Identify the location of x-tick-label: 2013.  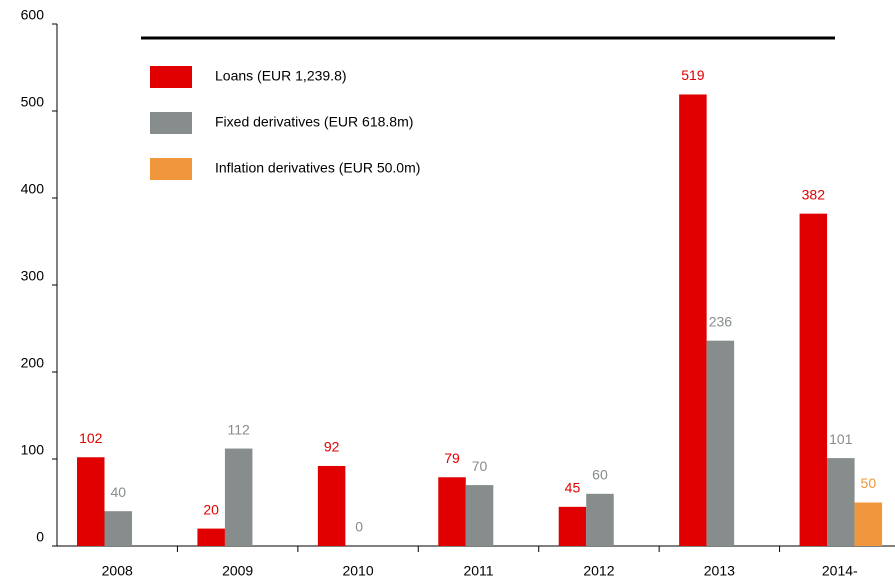
(719, 571).